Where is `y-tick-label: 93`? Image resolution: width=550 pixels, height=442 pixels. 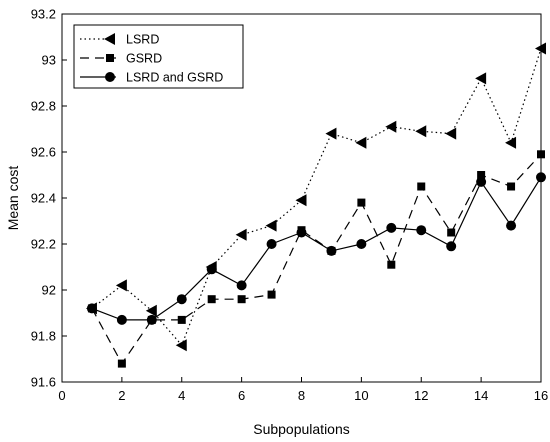 y-tick-label: 93 is located at coordinates (49, 60).